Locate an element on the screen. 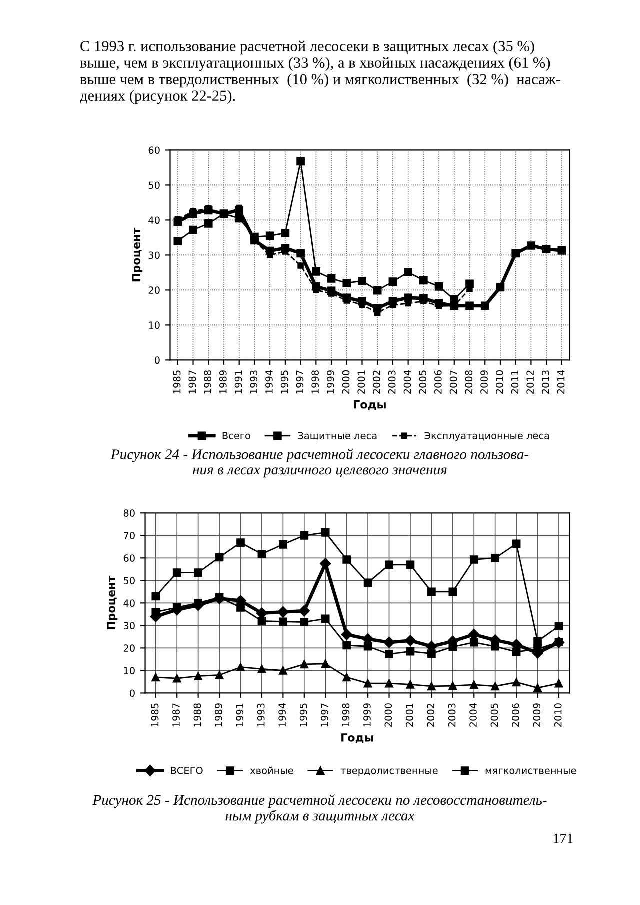 The height and width of the screenshot is (905, 640). legend-label: хвойные is located at coordinates (272, 770).